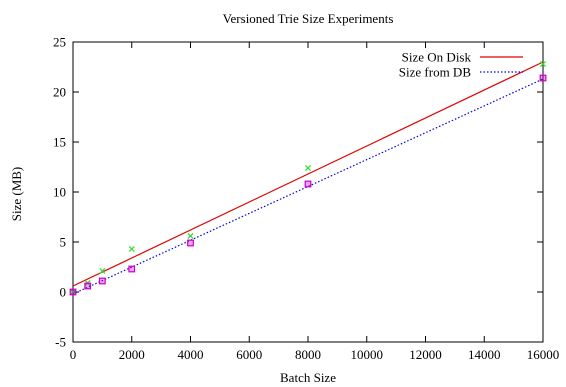  What do you see at coordinates (437, 57) in the screenshot?
I see `legend-label: Size On Disk` at bounding box center [437, 57].